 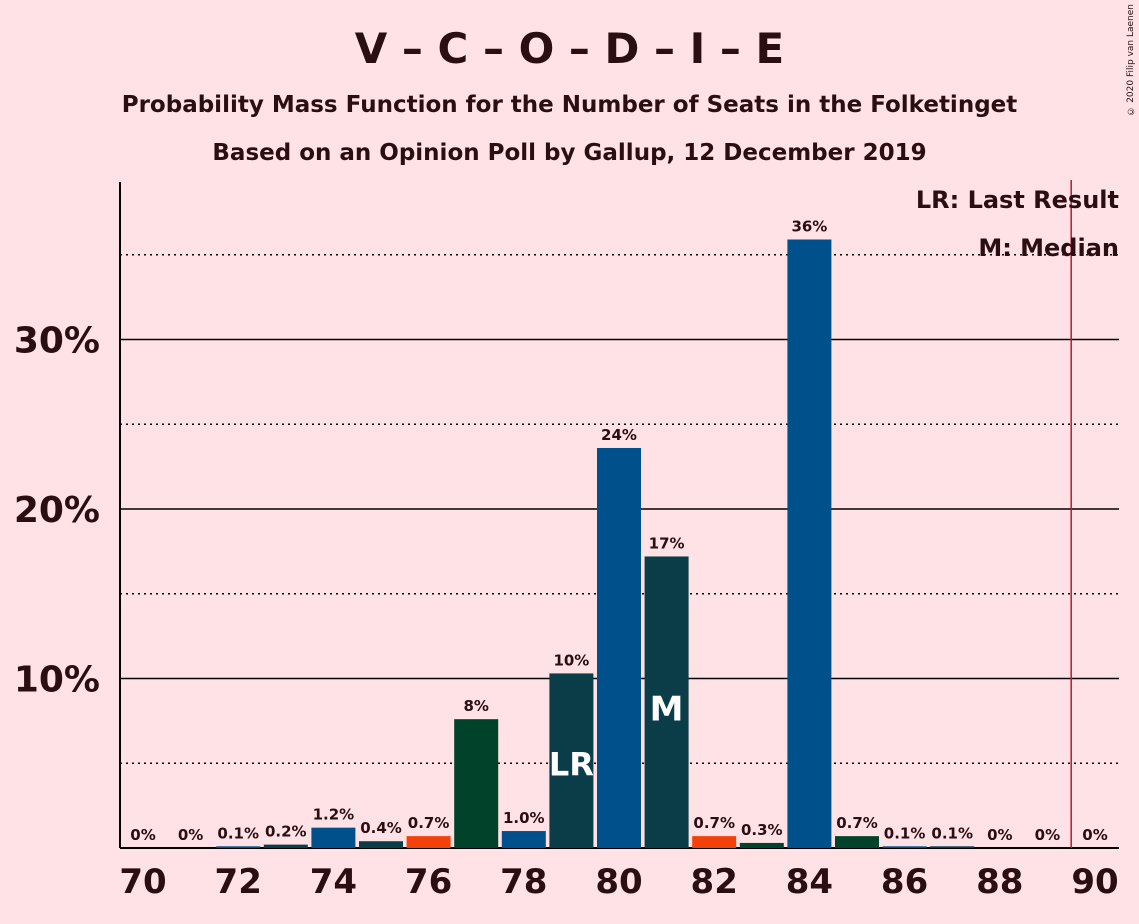 I want to click on x-tick-label: 90, so click(x=1094, y=882).